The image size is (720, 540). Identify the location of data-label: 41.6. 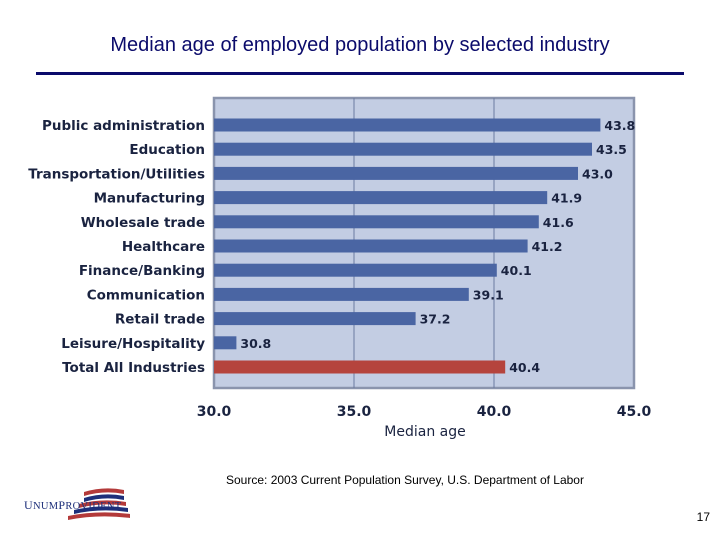
(558, 222).